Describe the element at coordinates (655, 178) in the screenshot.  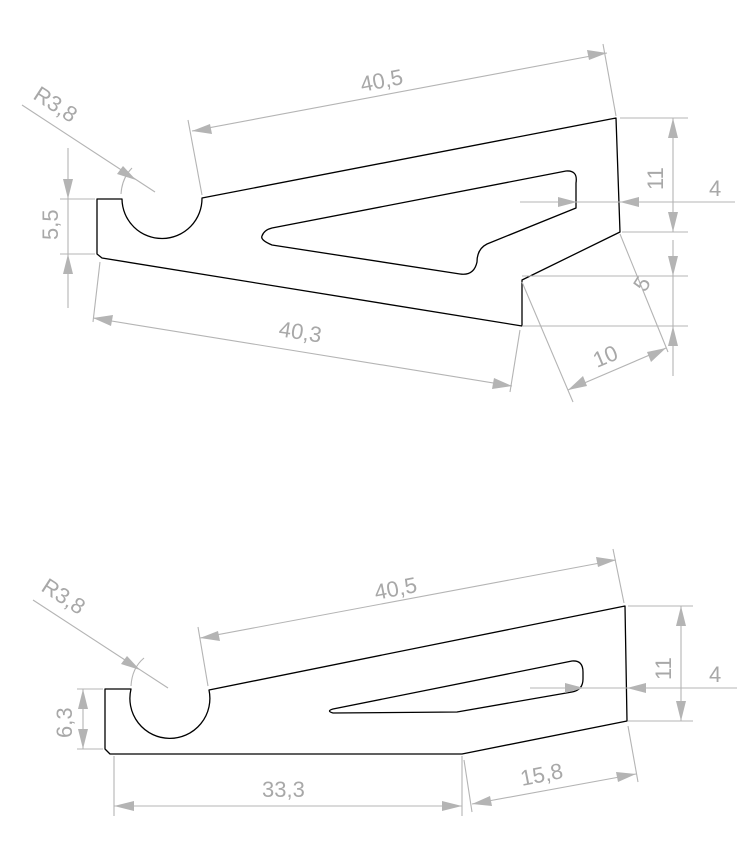
I see `part-a-dim-right-height: 11` at that location.